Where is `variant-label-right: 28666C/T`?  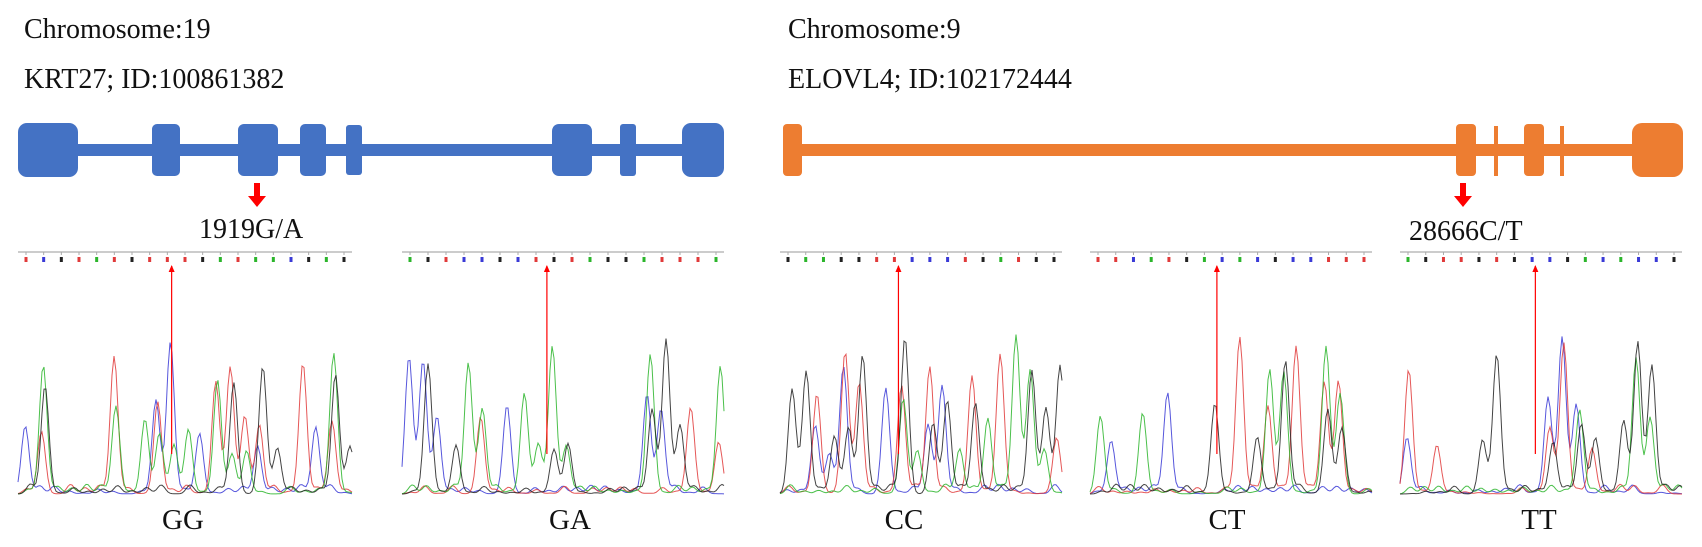
variant-label-right: 28666C/T is located at coordinates (1466, 231).